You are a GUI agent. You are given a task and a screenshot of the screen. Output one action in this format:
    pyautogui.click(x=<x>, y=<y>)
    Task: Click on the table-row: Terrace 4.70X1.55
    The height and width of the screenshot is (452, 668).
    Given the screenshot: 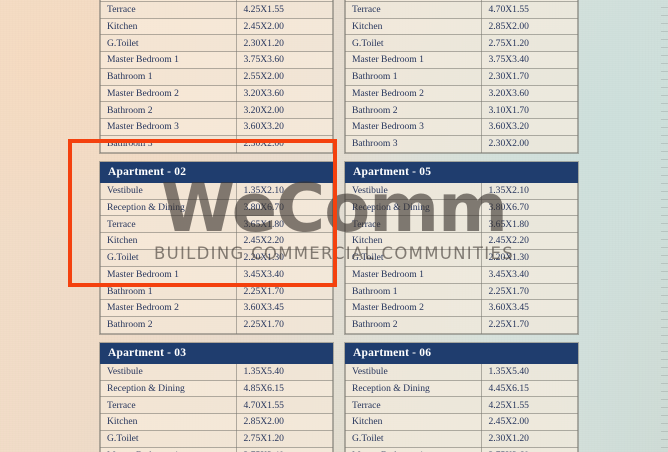 What is the action you would take?
    pyautogui.click(x=216, y=405)
    